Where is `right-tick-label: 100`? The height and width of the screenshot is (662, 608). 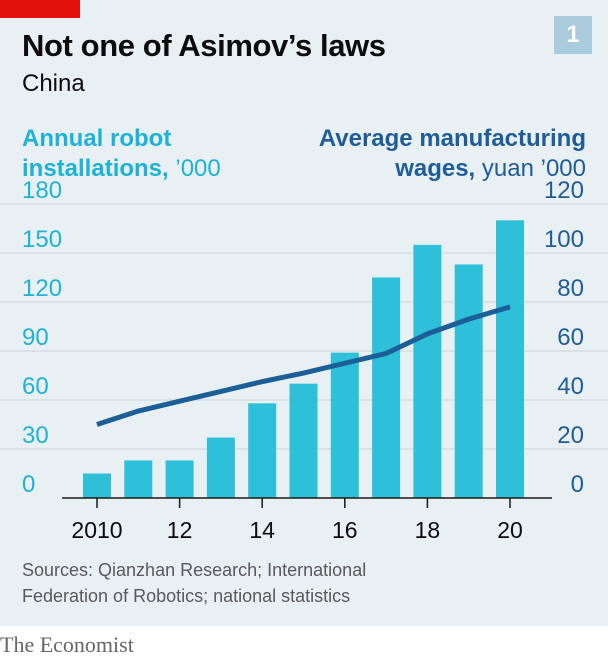 right-tick-label: 100 is located at coordinates (564, 239).